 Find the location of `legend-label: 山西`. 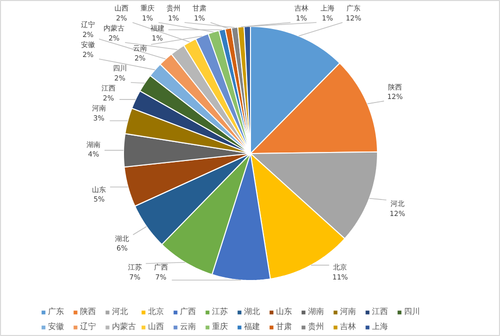

legend-label: 山西 is located at coordinates (156, 326).